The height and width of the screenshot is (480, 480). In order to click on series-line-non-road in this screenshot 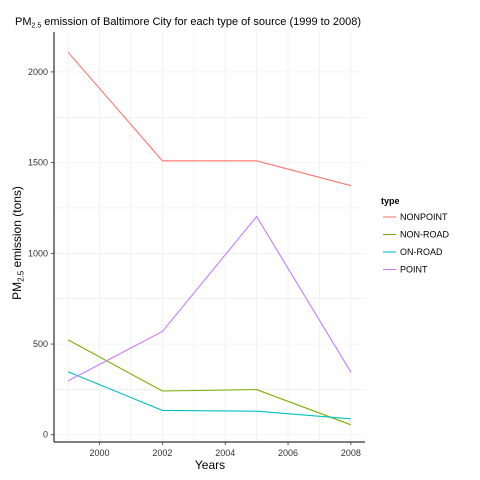, I will do `click(209, 382)`.